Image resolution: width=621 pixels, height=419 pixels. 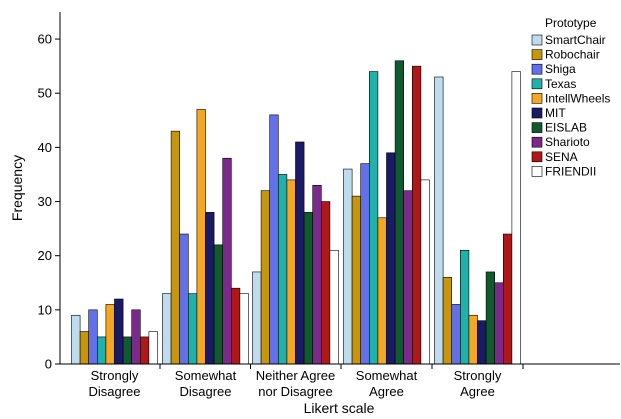 What do you see at coordinates (560, 84) in the screenshot?
I see `legend-label-texas: Texas` at bounding box center [560, 84].